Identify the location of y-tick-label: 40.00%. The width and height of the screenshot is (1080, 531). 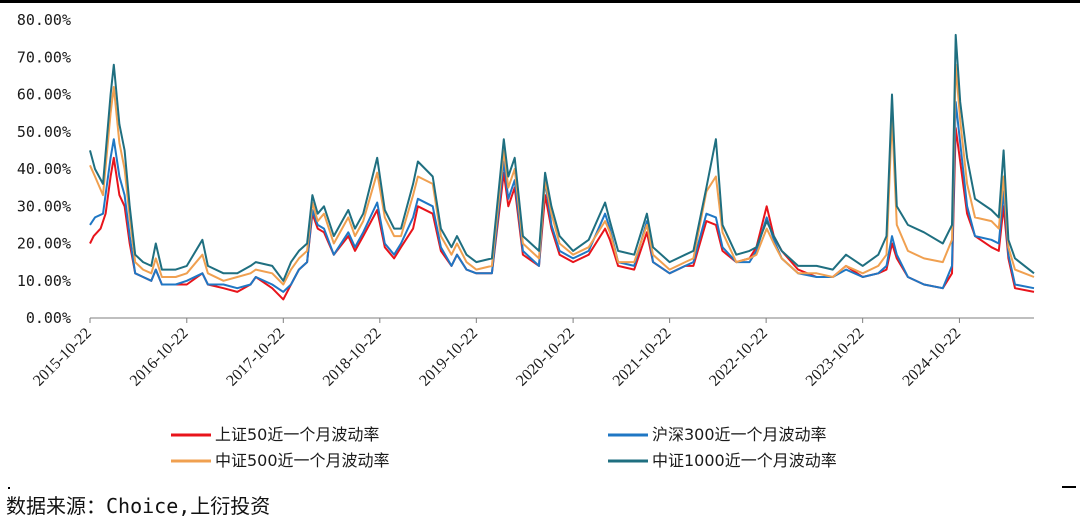
(44, 169).